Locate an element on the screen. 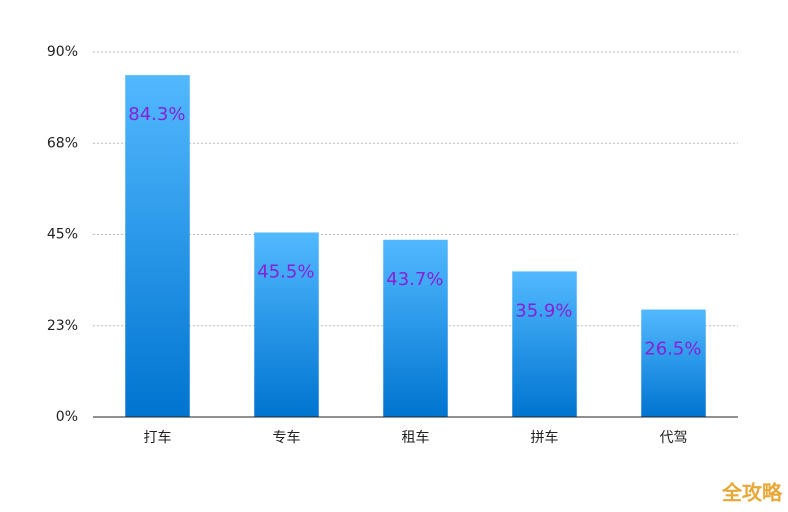 This screenshot has width=788, height=512. y-tick-label: 90% is located at coordinates (62, 52).